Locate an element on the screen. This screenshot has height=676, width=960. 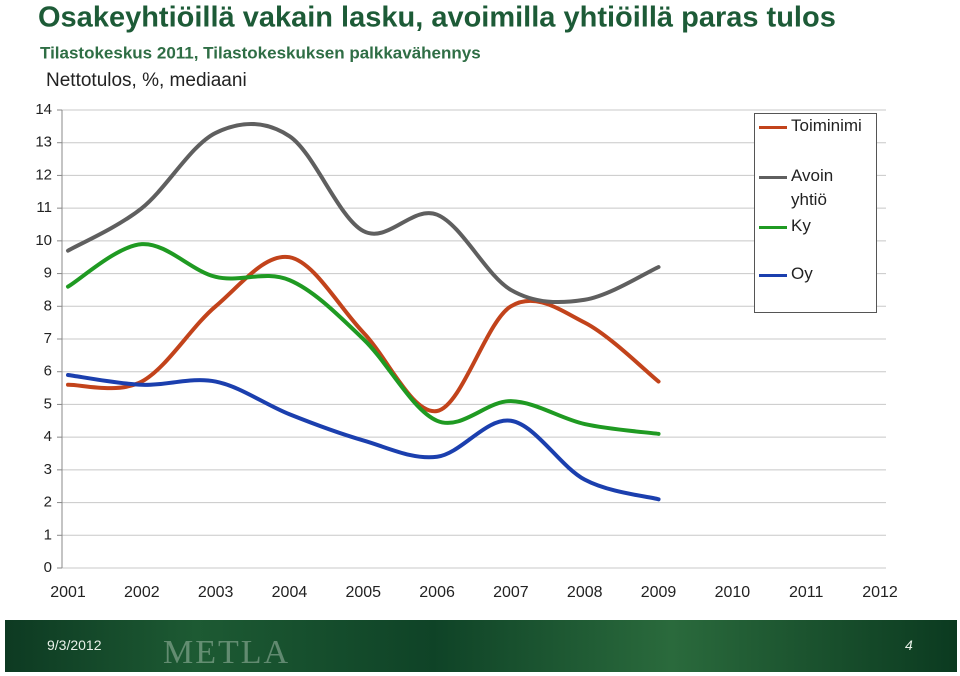
legend: Toiminimi Avoin yhtiö Ky Oy is located at coordinates (815, 213).